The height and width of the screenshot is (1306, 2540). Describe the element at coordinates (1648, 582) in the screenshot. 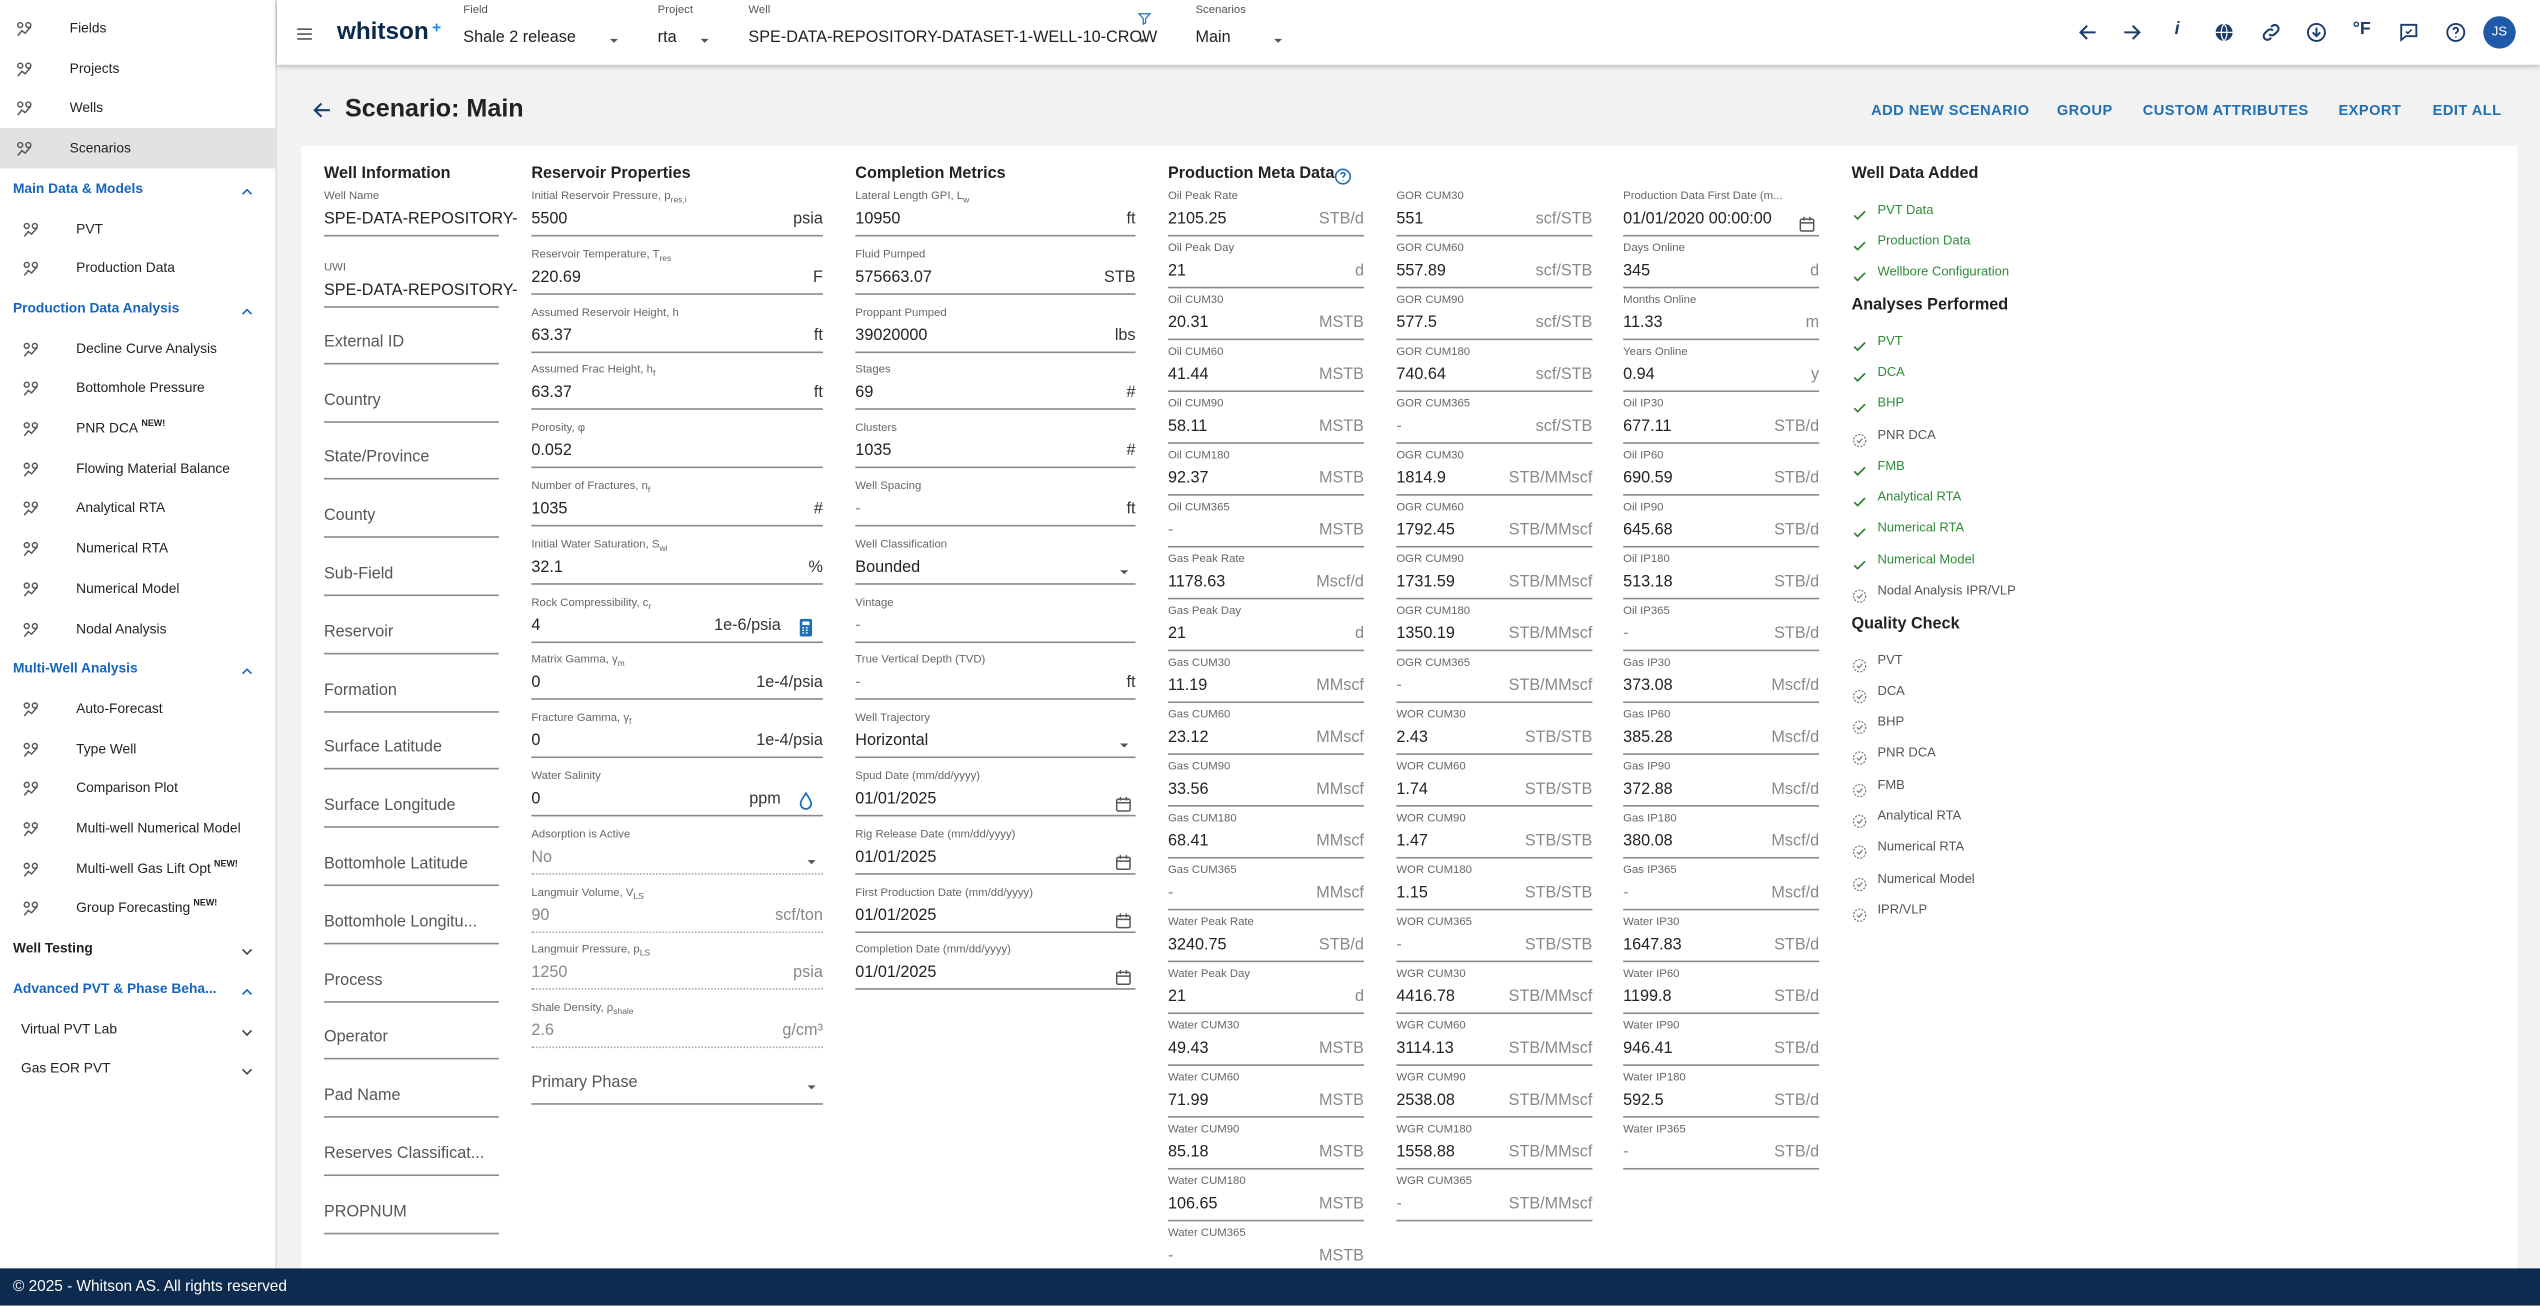

I see `field-value: 513.18` at that location.